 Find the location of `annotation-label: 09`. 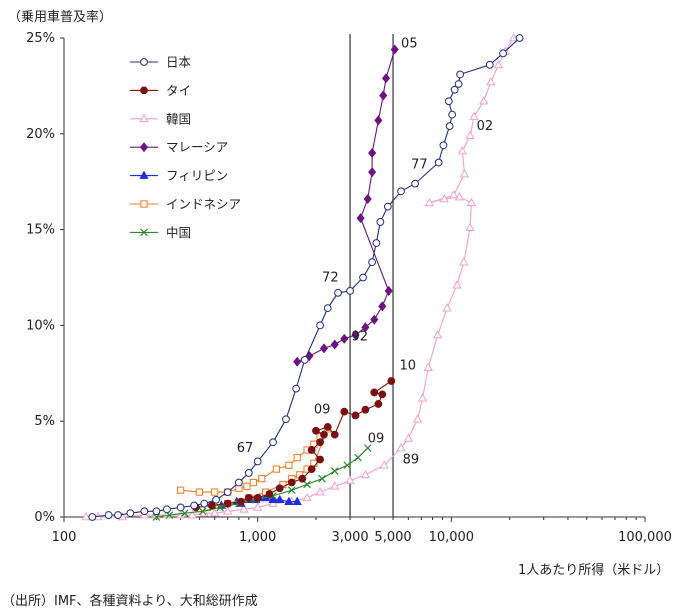

annotation-label: 09 is located at coordinates (322, 410).